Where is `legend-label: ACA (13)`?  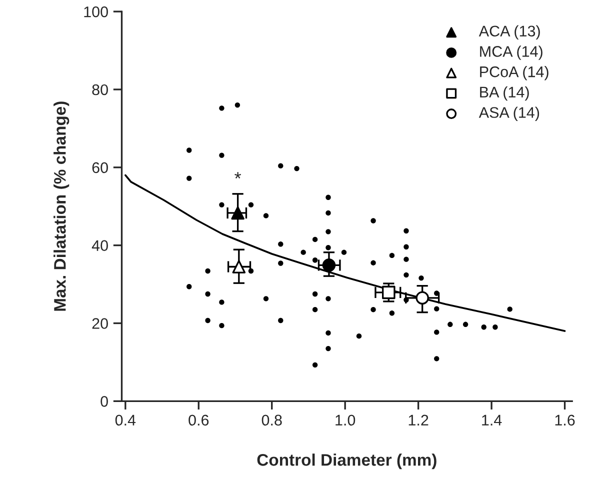 legend-label: ACA (13) is located at coordinates (509, 32).